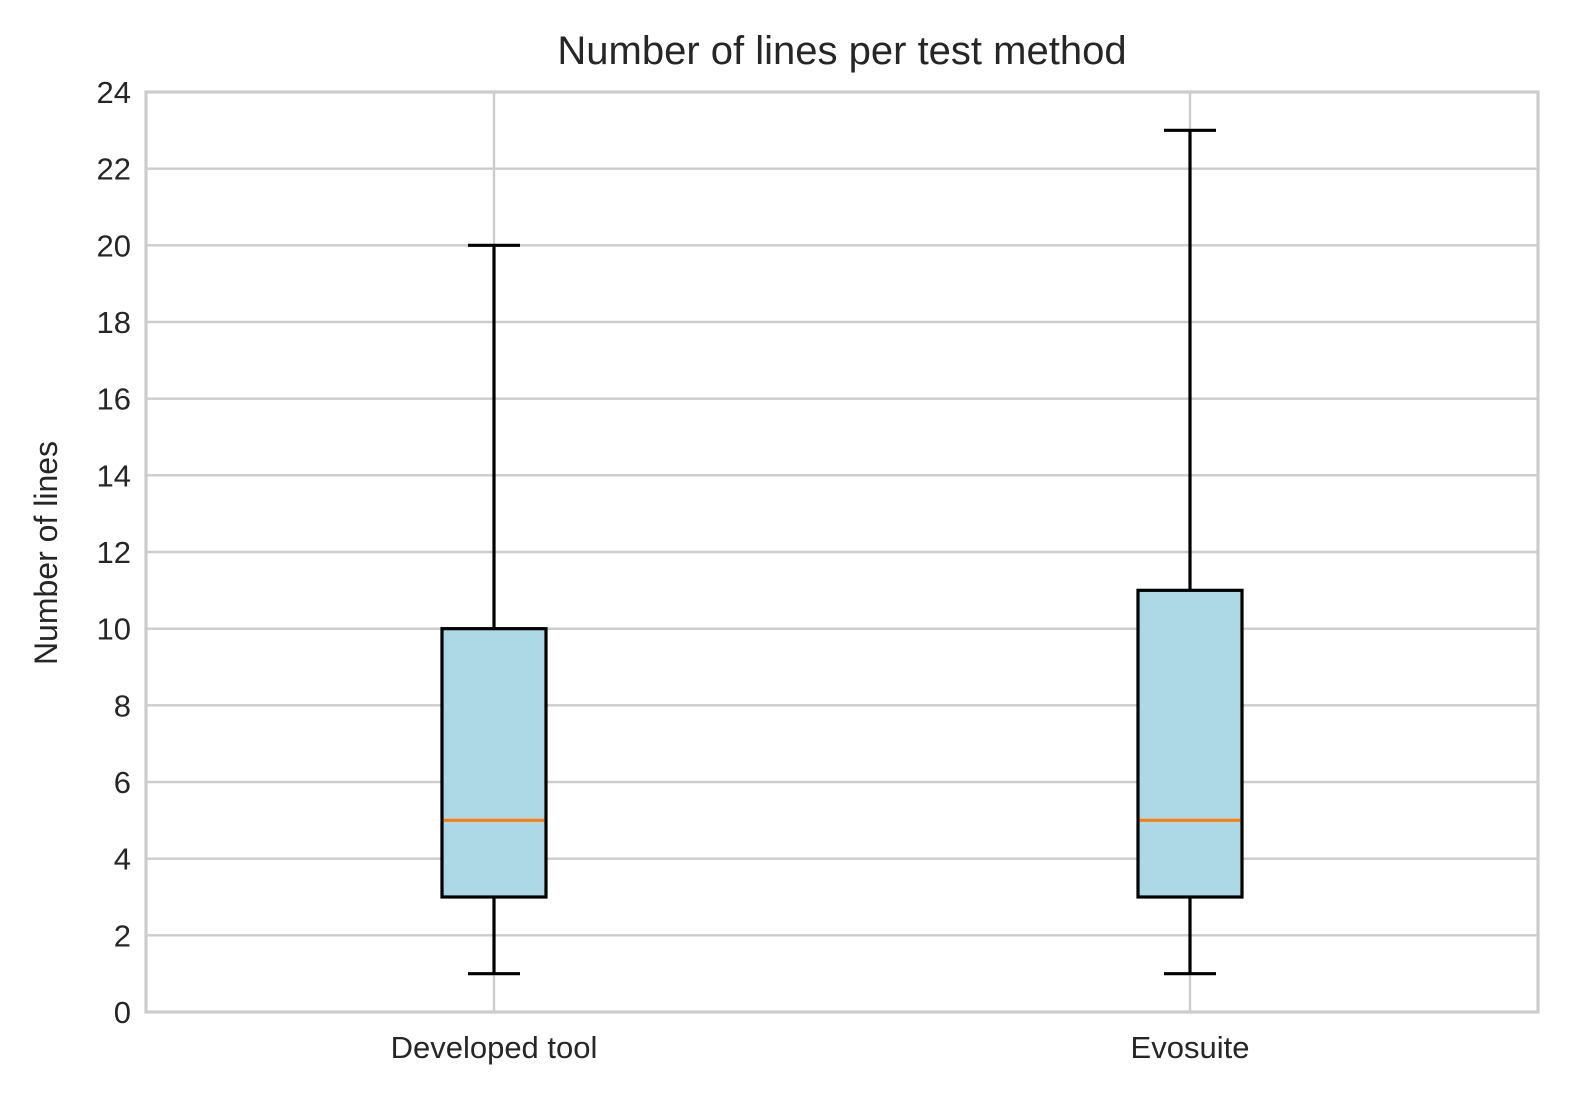 The width and height of the screenshot is (1570, 1103). I want to click on y-axis-title: Number of lines, so click(46, 553).